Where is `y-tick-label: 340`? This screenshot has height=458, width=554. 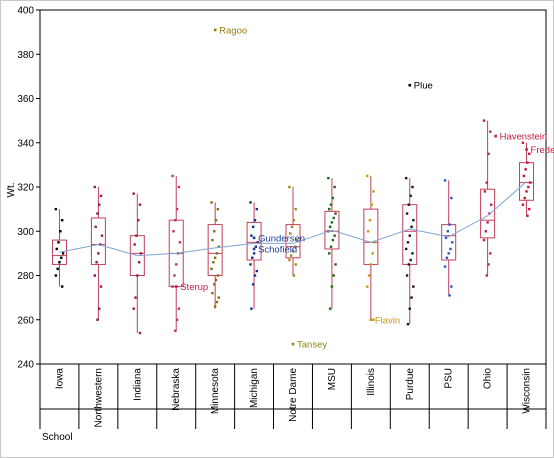 y-tick-label: 340 is located at coordinates (25, 143).